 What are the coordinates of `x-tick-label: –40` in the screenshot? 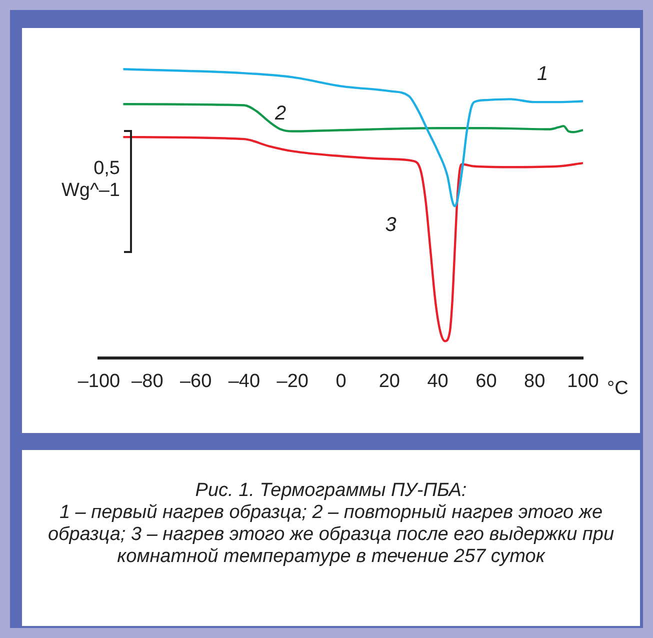 It's located at (244, 381).